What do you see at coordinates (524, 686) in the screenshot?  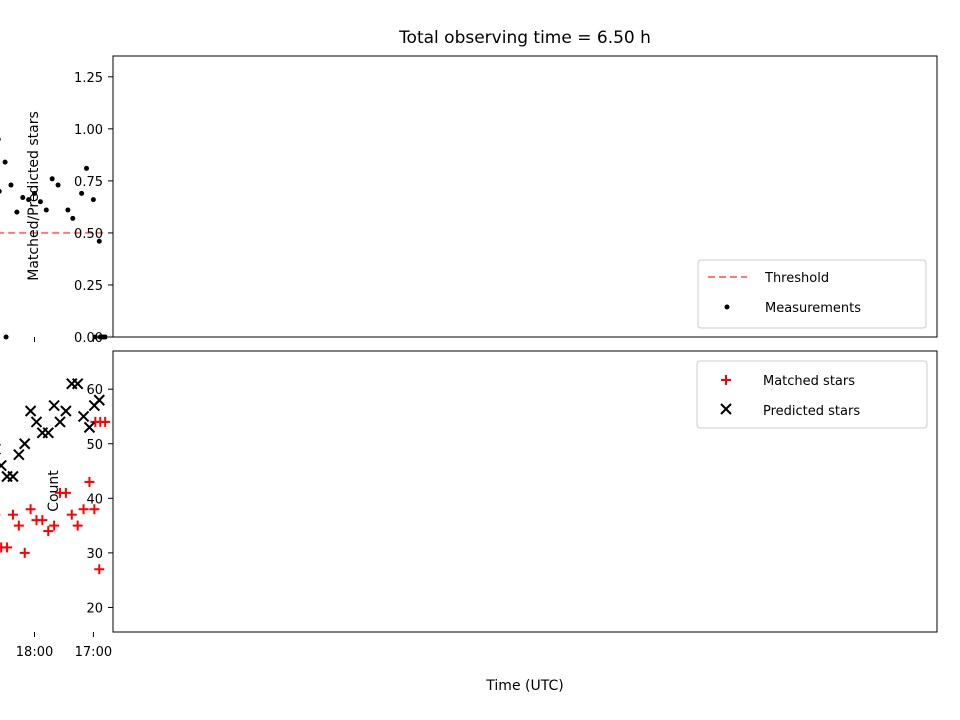 I see `x-axis-label: Time (UTC)` at bounding box center [524, 686].